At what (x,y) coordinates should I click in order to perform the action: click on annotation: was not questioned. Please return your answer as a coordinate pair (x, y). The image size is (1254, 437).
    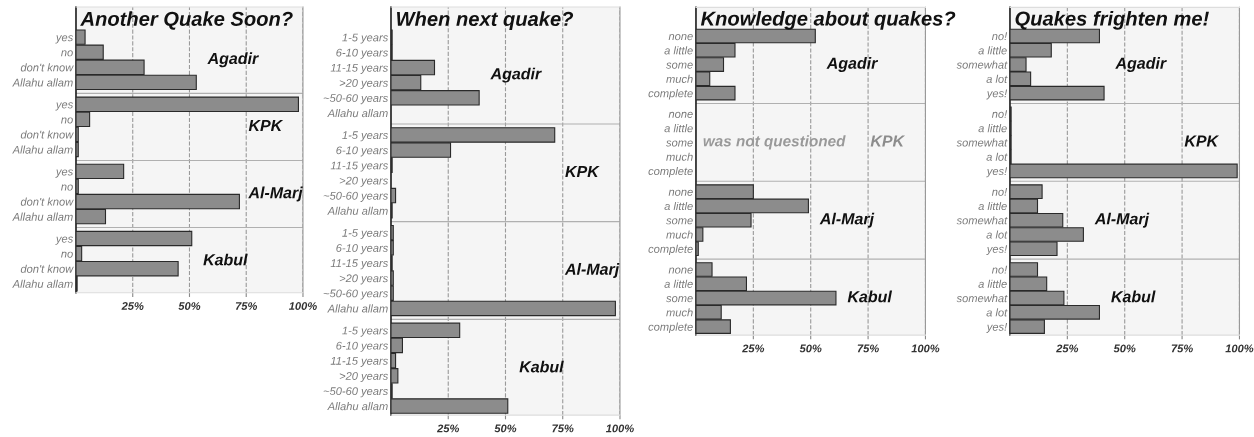
    Looking at the image, I should click on (774, 142).